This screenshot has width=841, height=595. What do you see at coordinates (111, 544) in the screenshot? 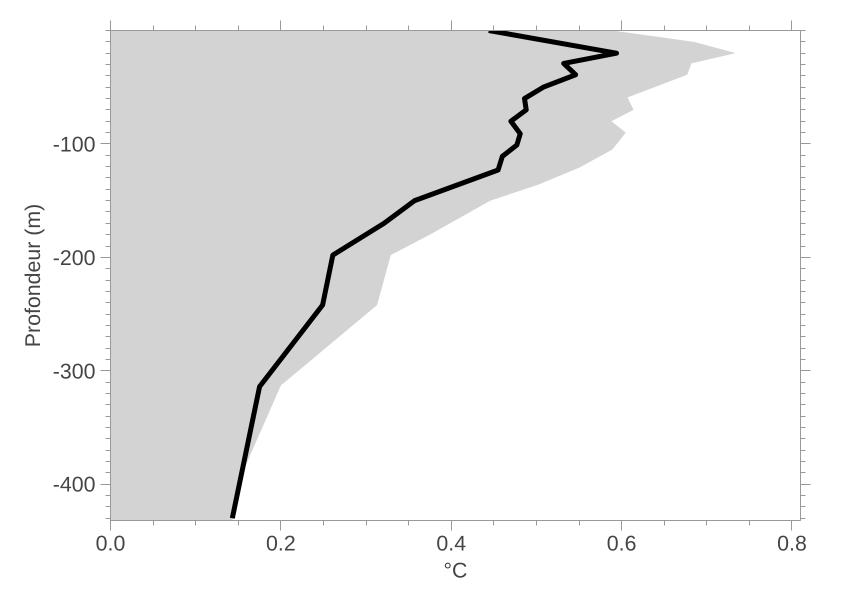
I see `x-tick-label: 0.0` at bounding box center [111, 544].